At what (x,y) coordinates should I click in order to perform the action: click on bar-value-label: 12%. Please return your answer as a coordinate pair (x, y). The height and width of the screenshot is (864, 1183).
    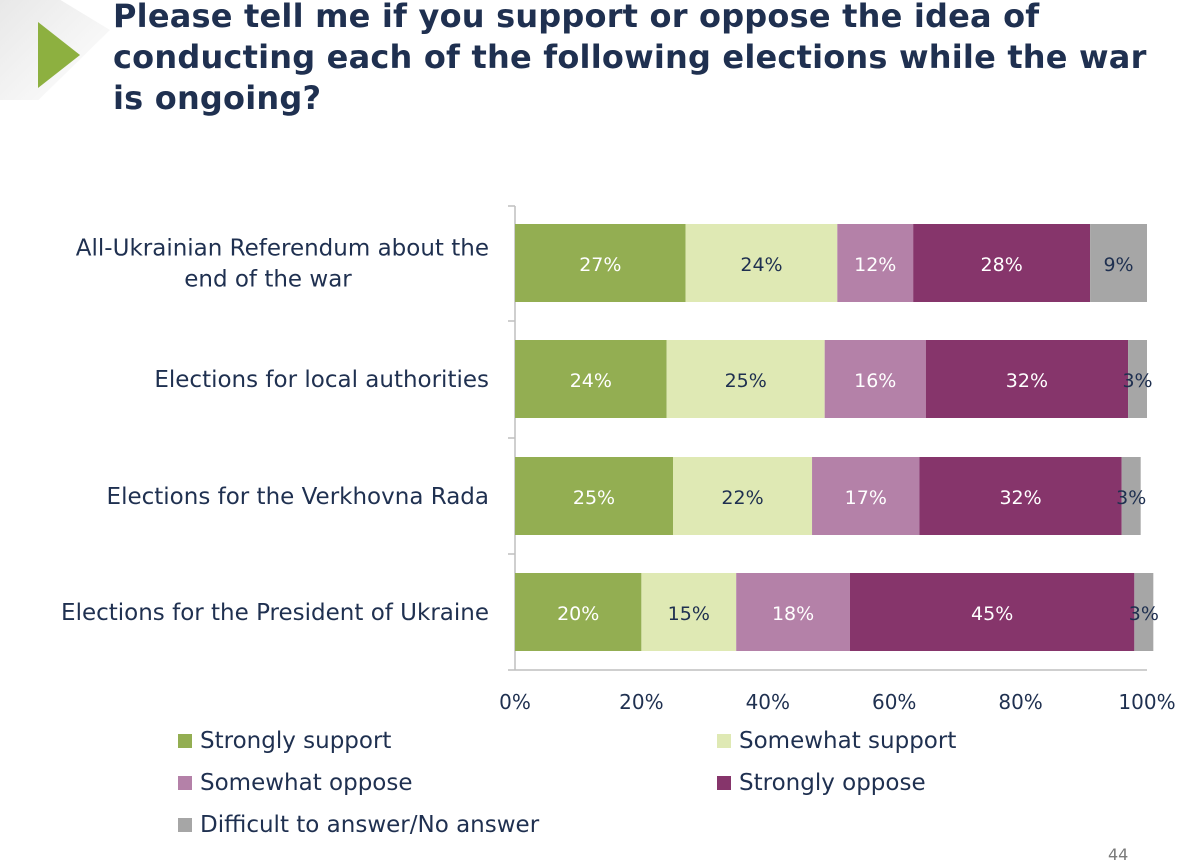
    Looking at the image, I should click on (875, 265).